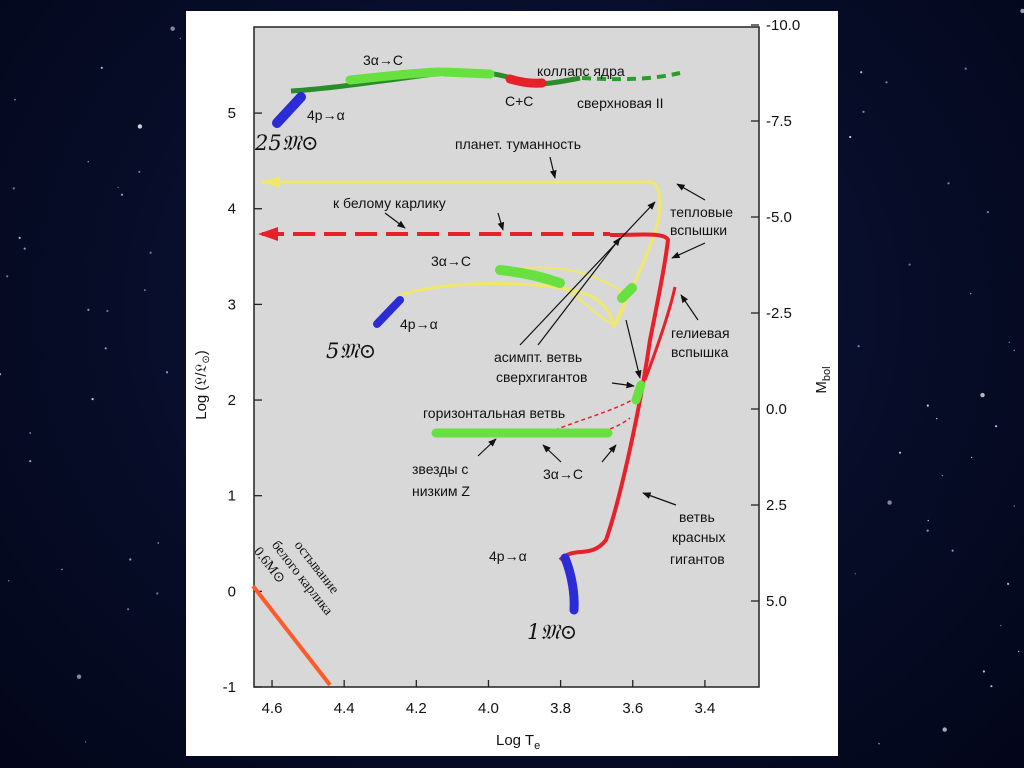 This screenshot has height=768, width=1024. I want to click on arrow-5msun-wd, so click(271, 182).